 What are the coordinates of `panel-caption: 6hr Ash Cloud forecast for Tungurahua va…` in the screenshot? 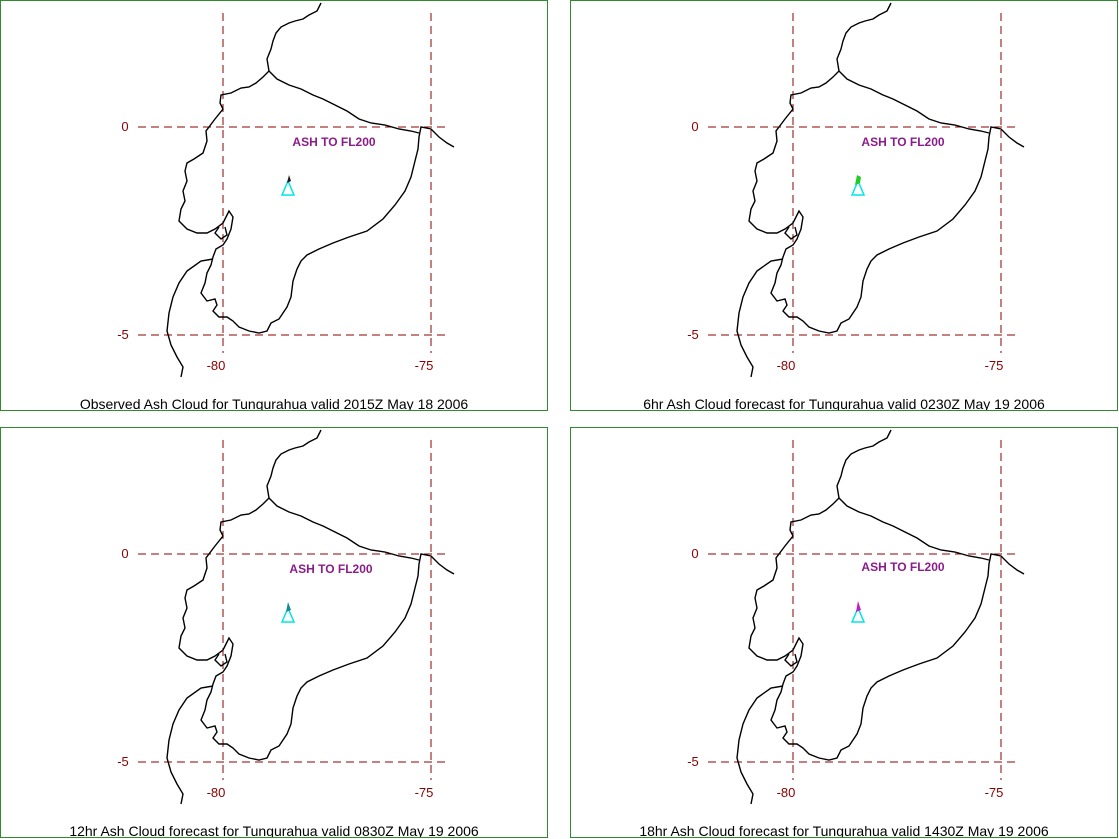 It's located at (844, 403).